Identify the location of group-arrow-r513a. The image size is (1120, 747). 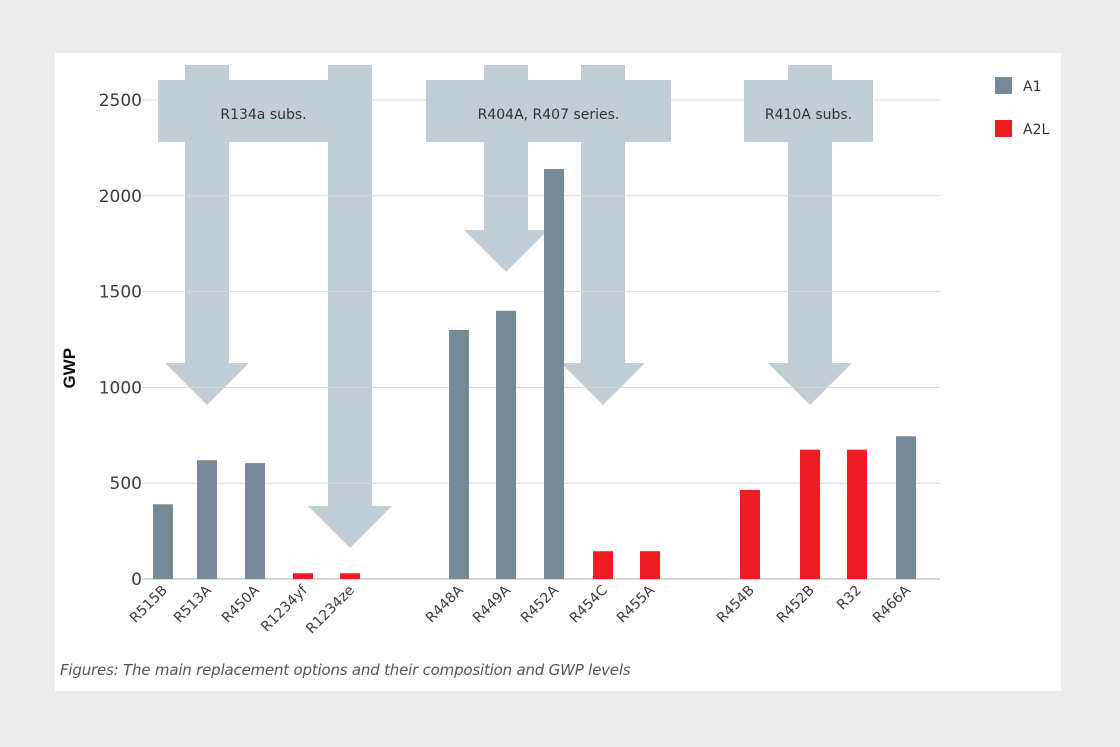
(207, 235).